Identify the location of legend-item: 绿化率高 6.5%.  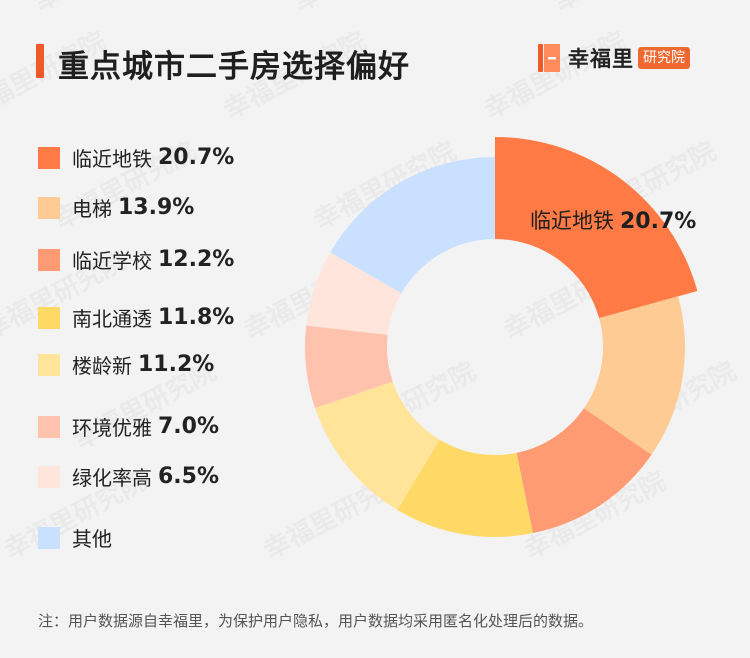
(128, 476).